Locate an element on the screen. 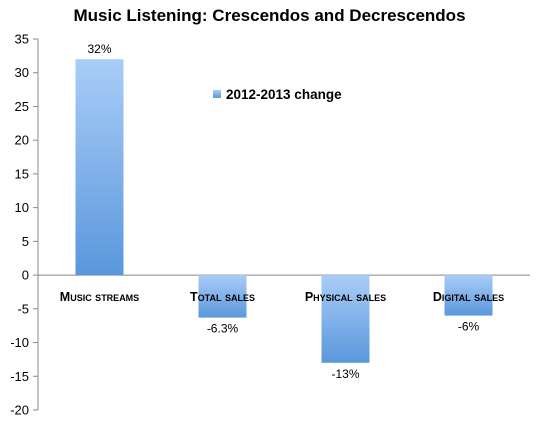 Image resolution: width=539 pixels, height=435 pixels. y-tick-label: 30 is located at coordinates (22, 72).